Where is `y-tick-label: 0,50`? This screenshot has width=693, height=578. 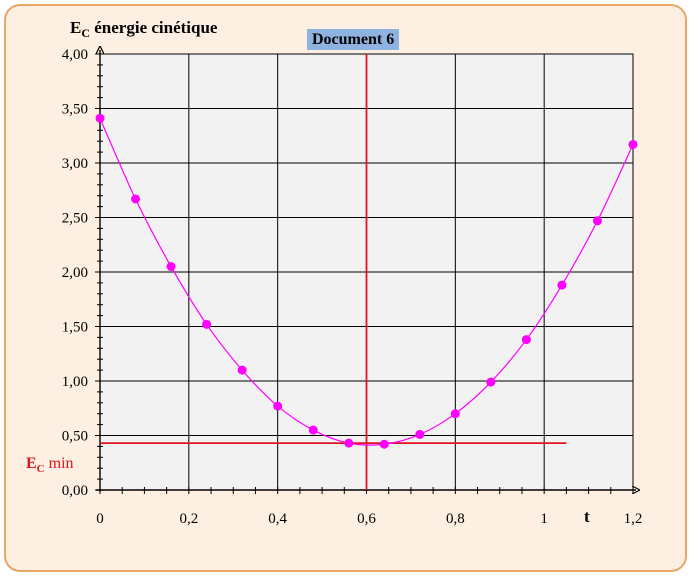 y-tick-label: 0,50 is located at coordinates (75, 437).